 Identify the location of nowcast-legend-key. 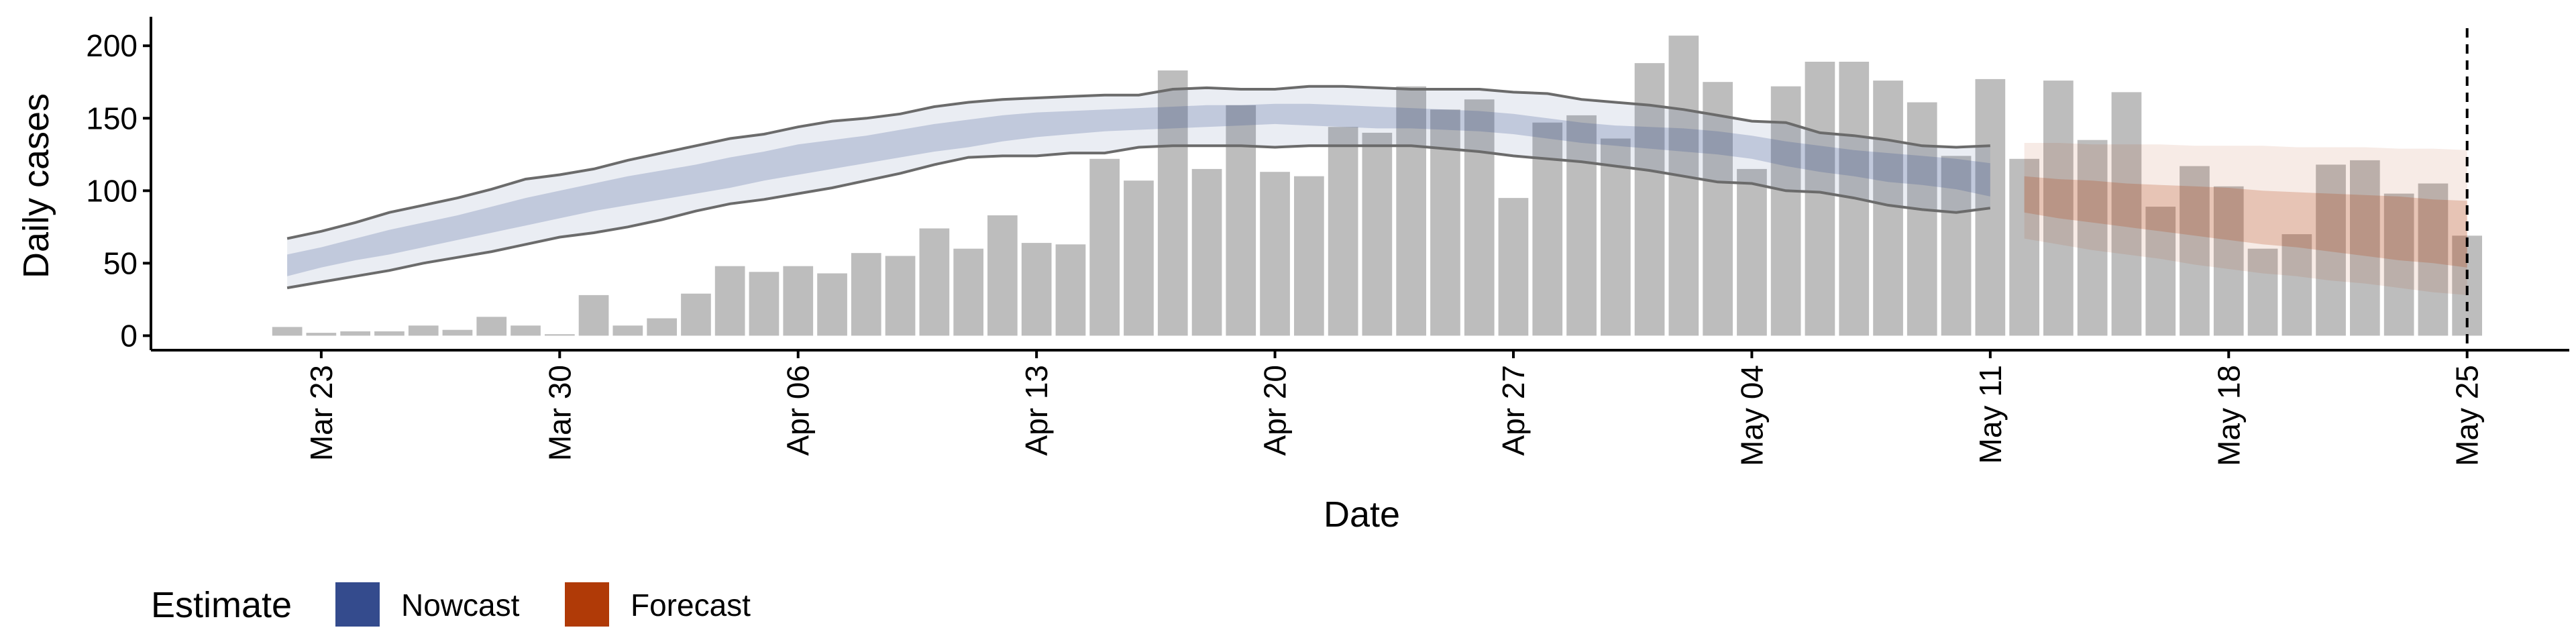
(357, 604).